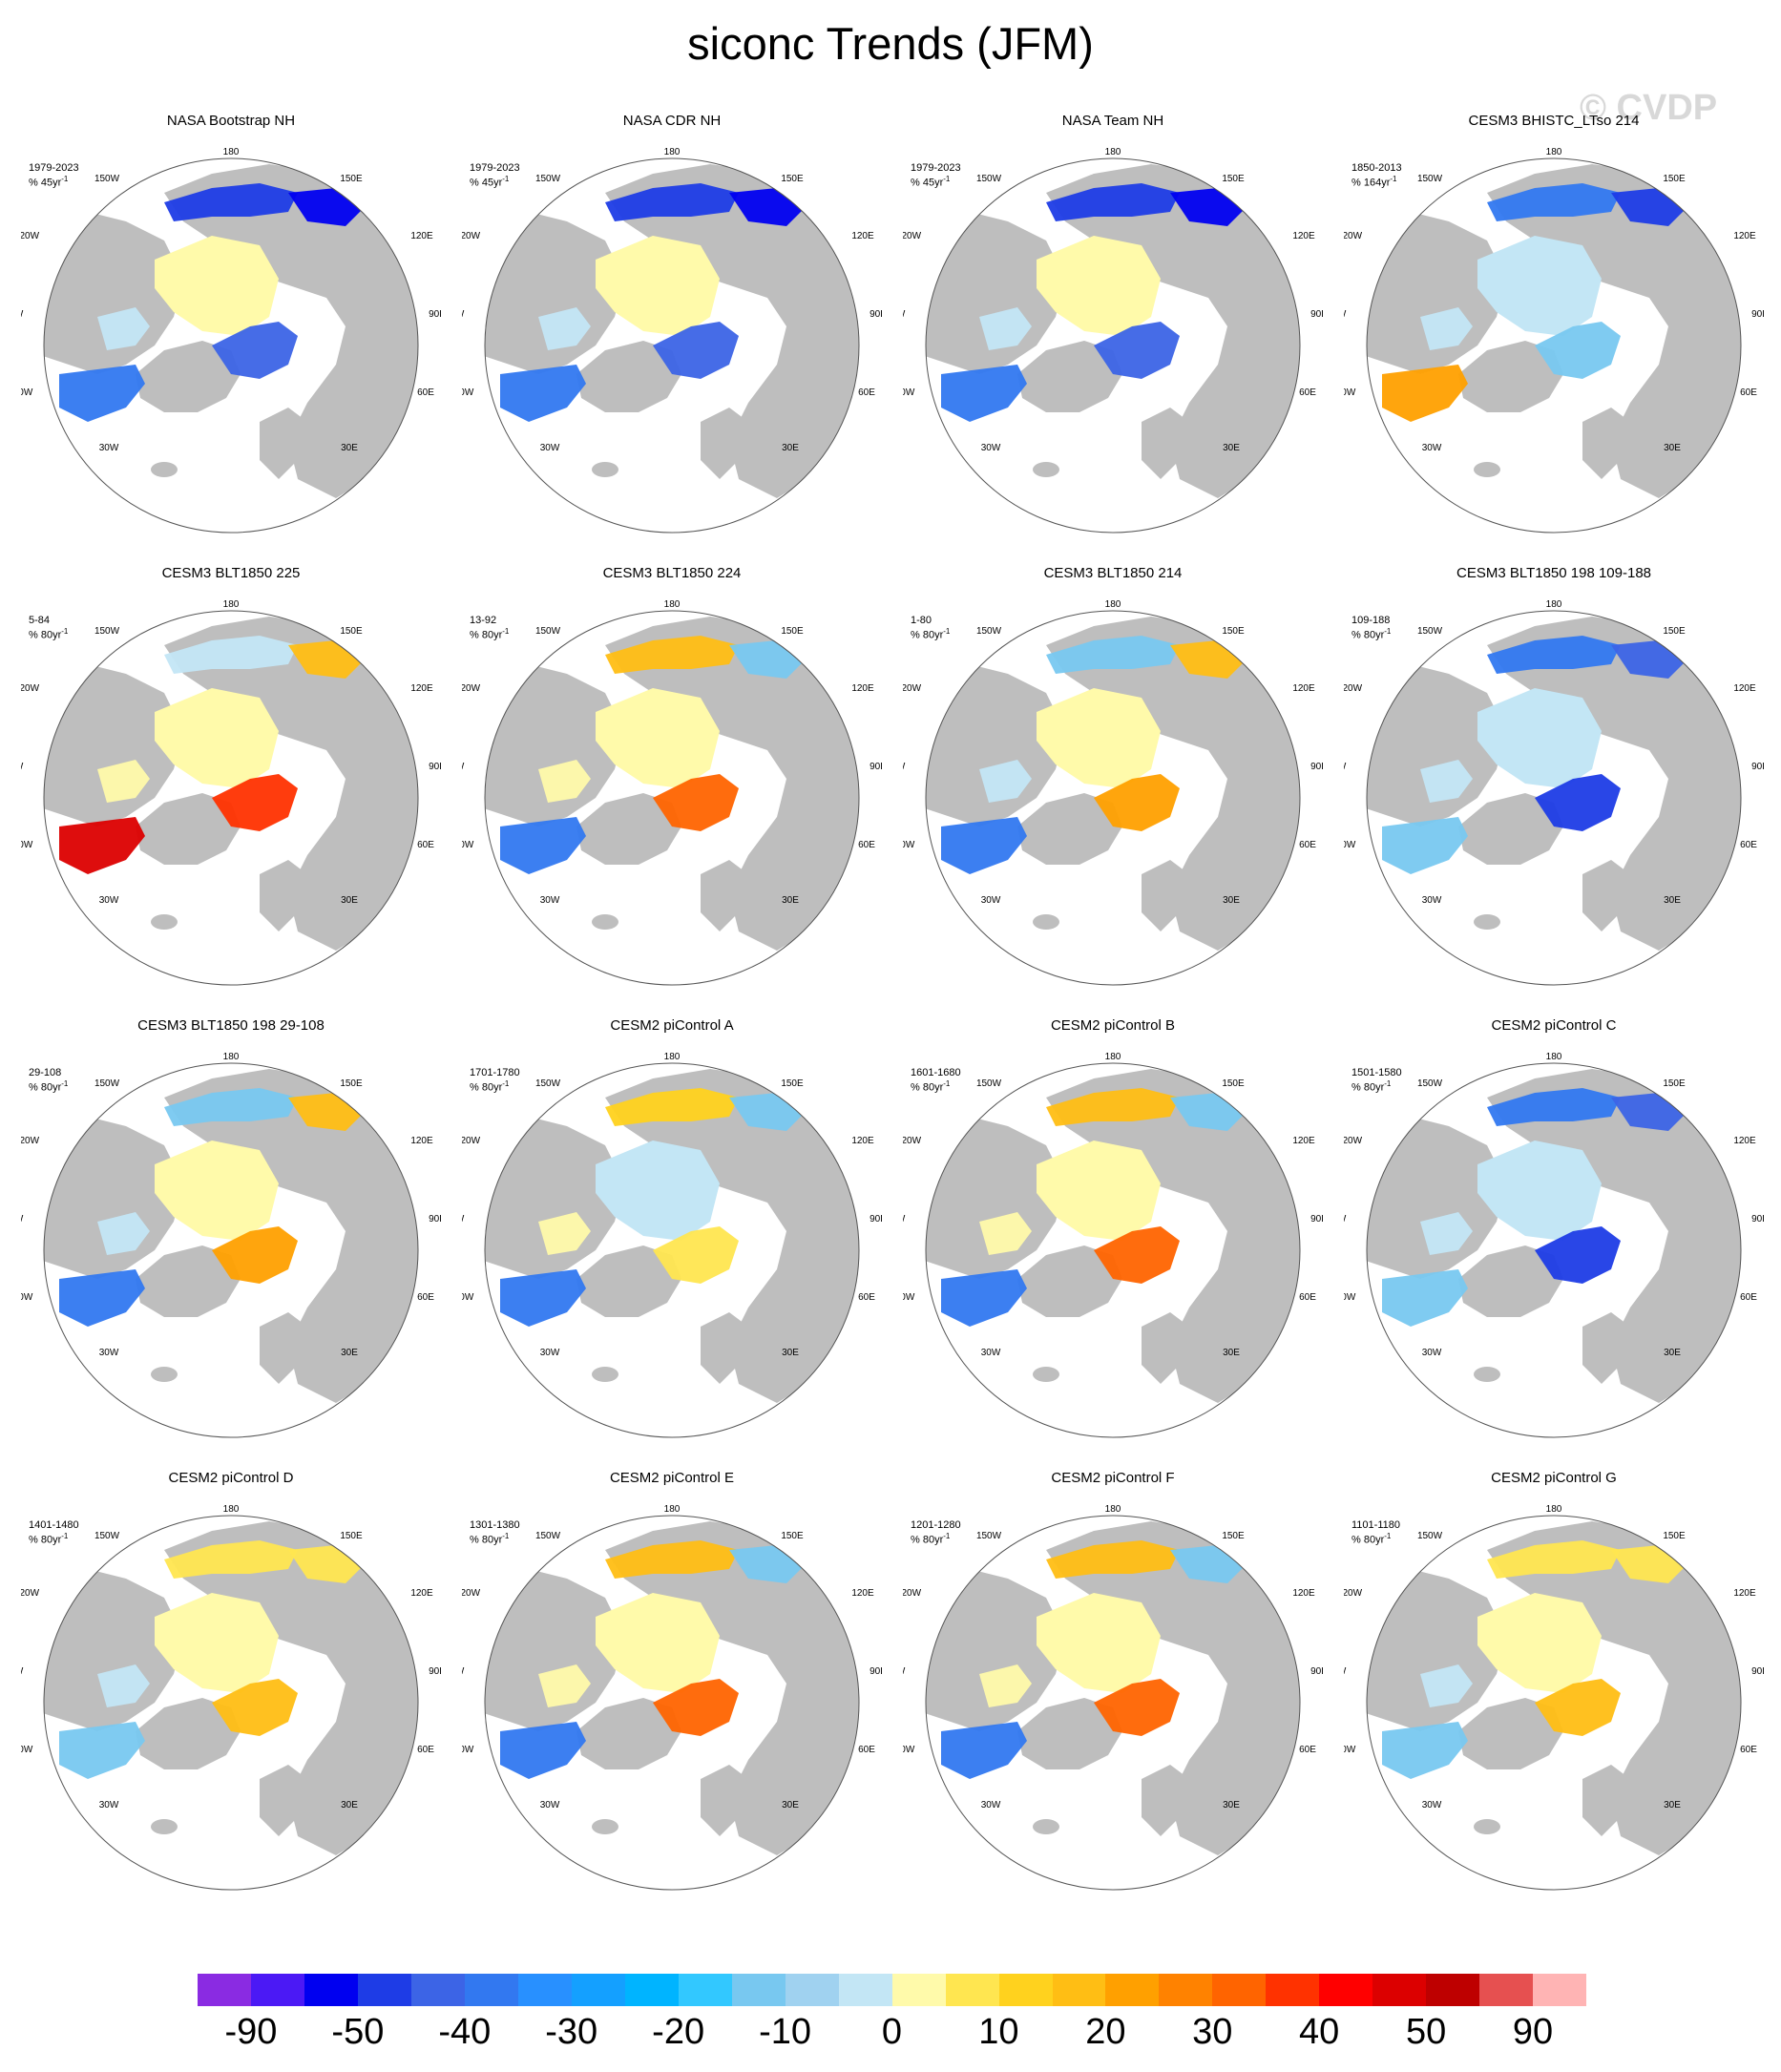  I want to click on panel-period: 109-188, so click(1371, 620).